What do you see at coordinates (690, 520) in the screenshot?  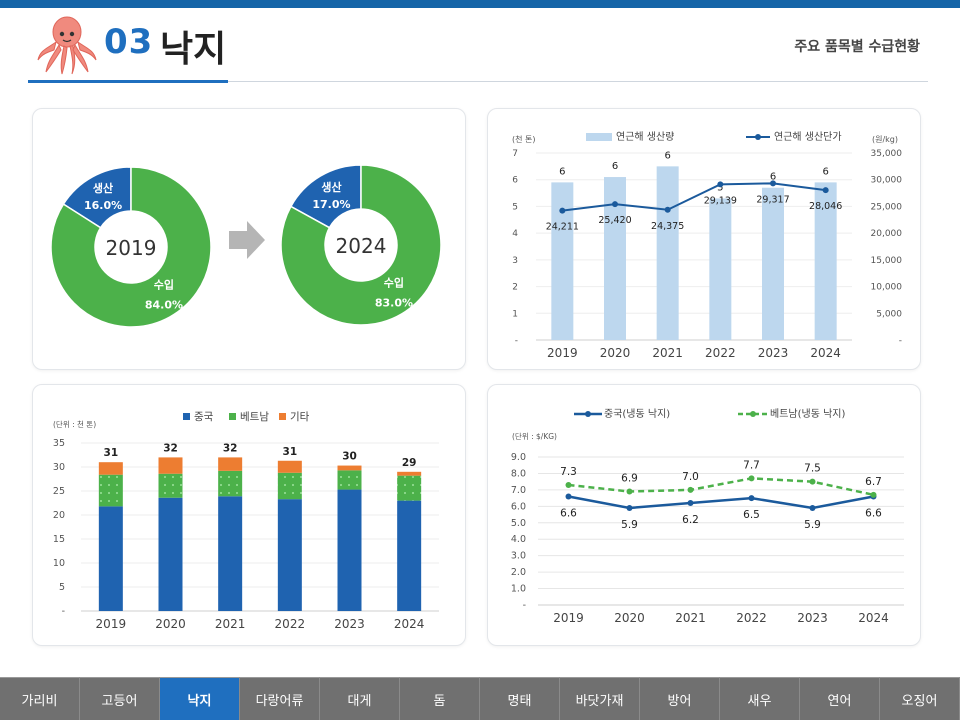 I see `line-value-label: 6.2` at bounding box center [690, 520].